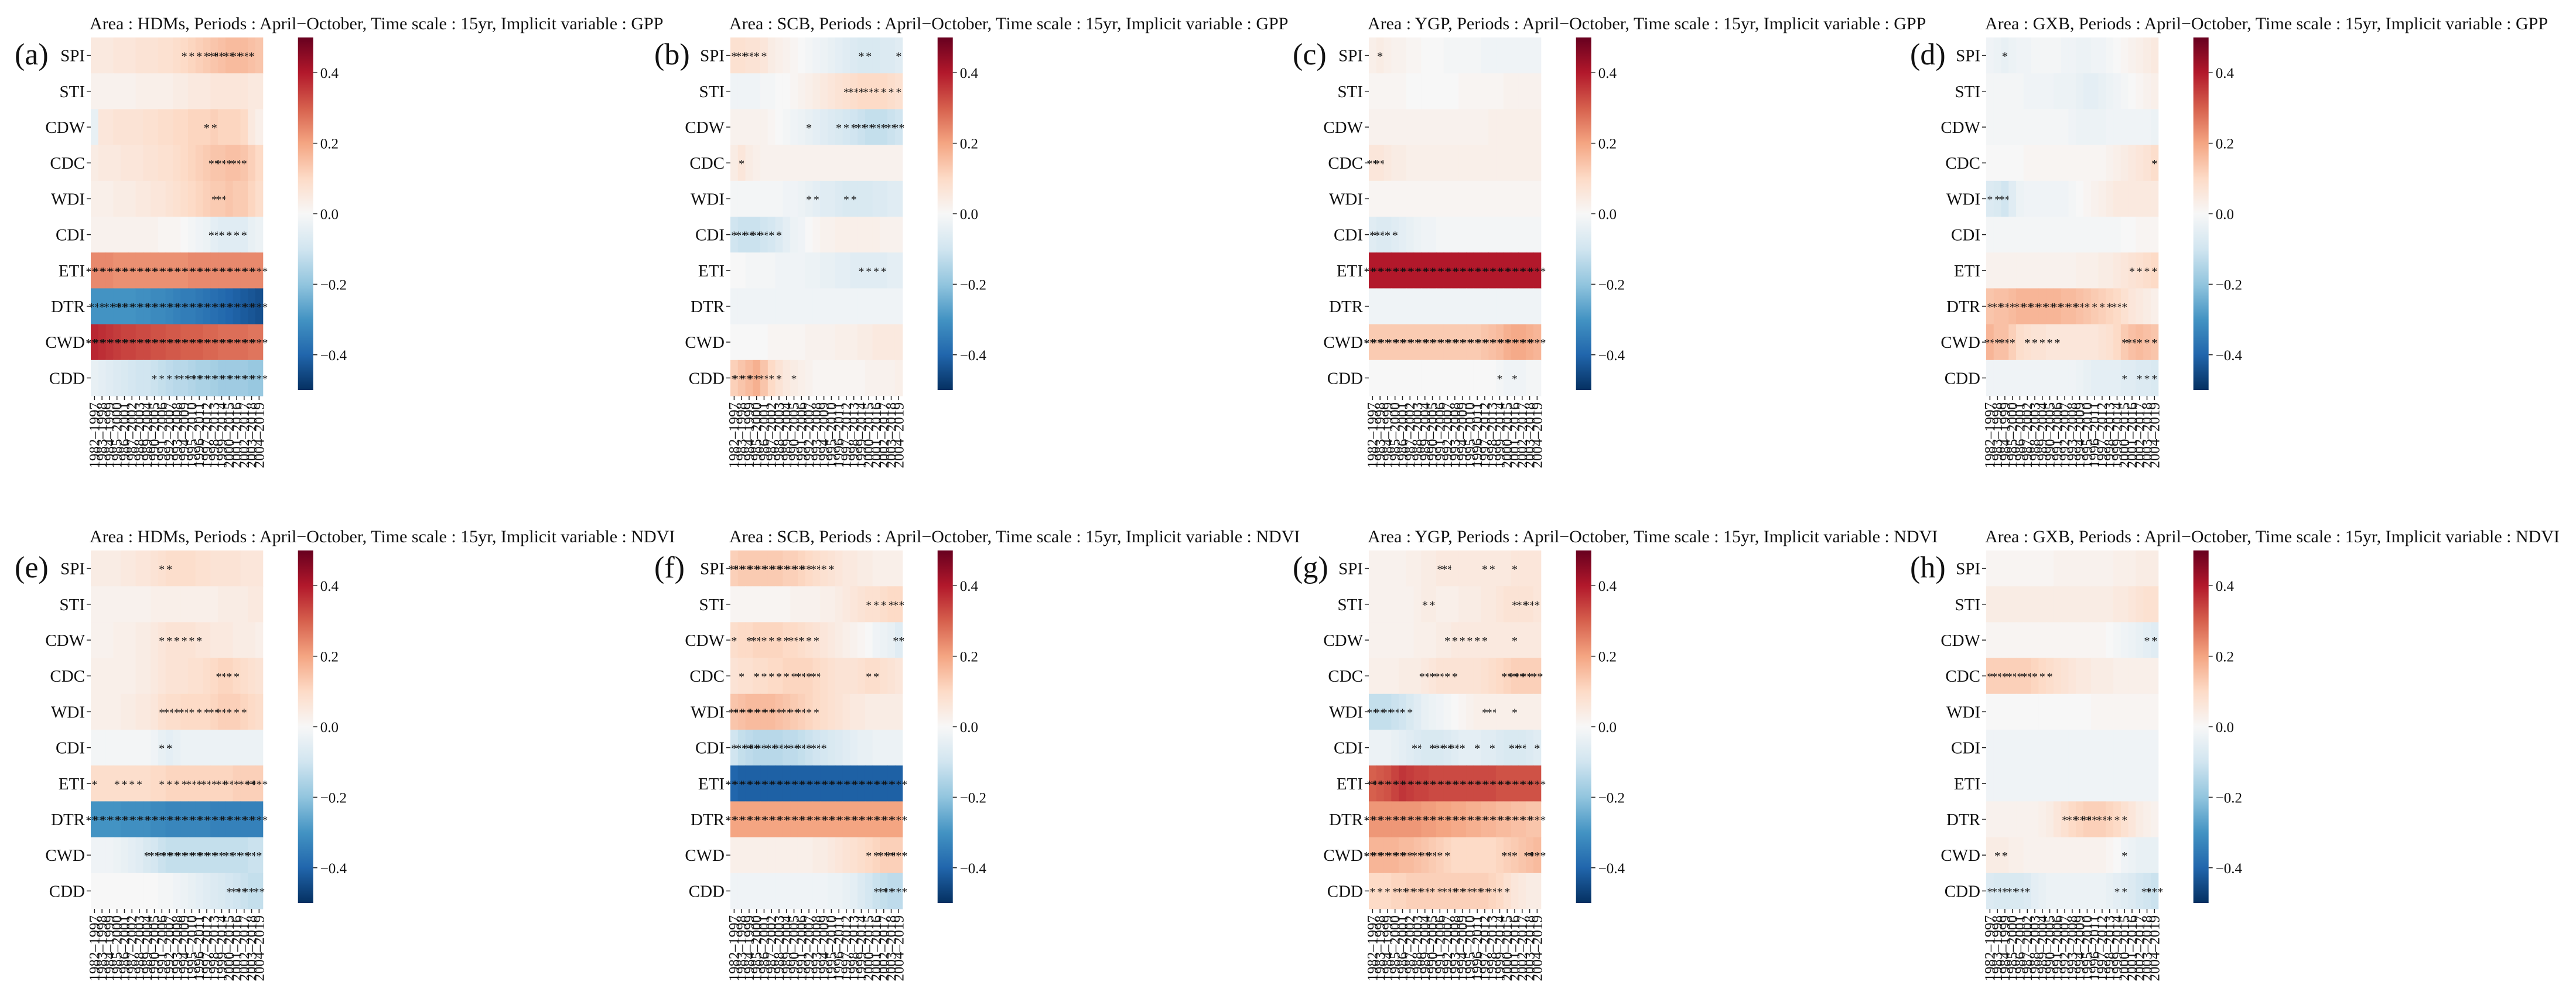  I want to click on colorbar-tick-label: 0.0, so click(329, 215).